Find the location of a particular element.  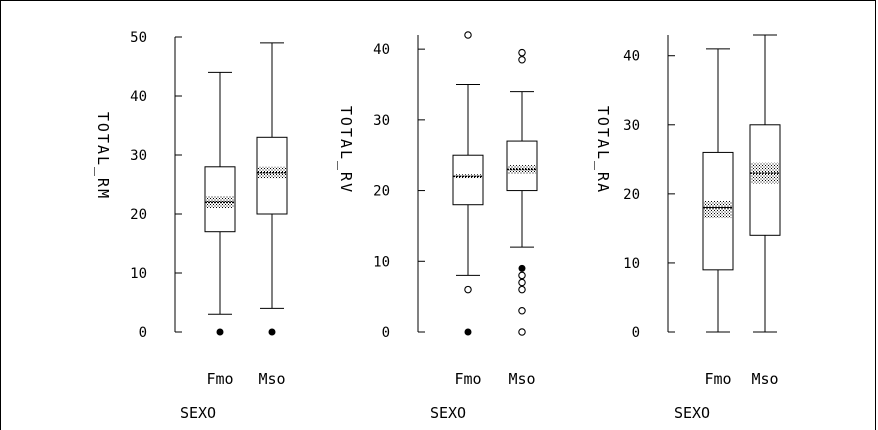

panel-rv-box-fmo is located at coordinates (468, 183).